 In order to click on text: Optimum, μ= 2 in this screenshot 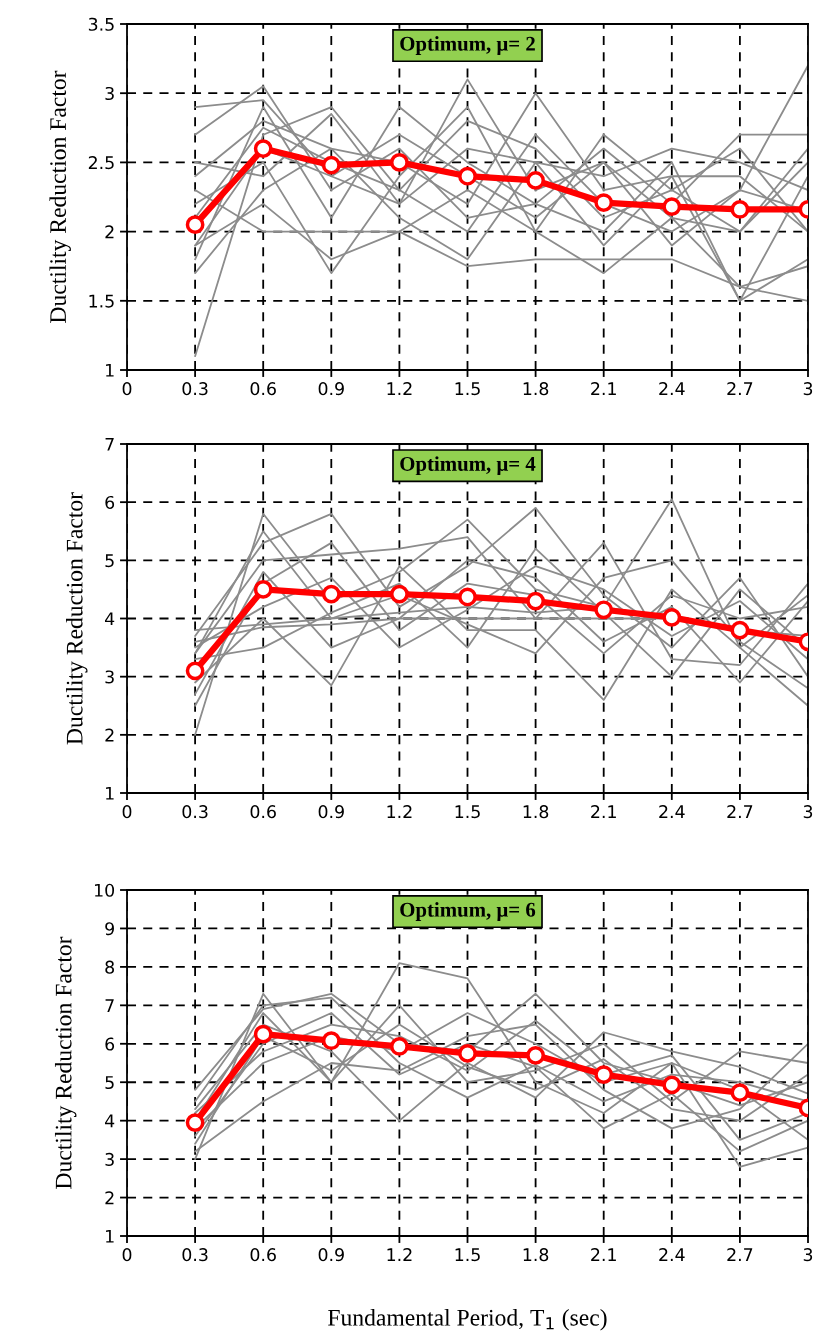, I will do `click(467, 45)`.